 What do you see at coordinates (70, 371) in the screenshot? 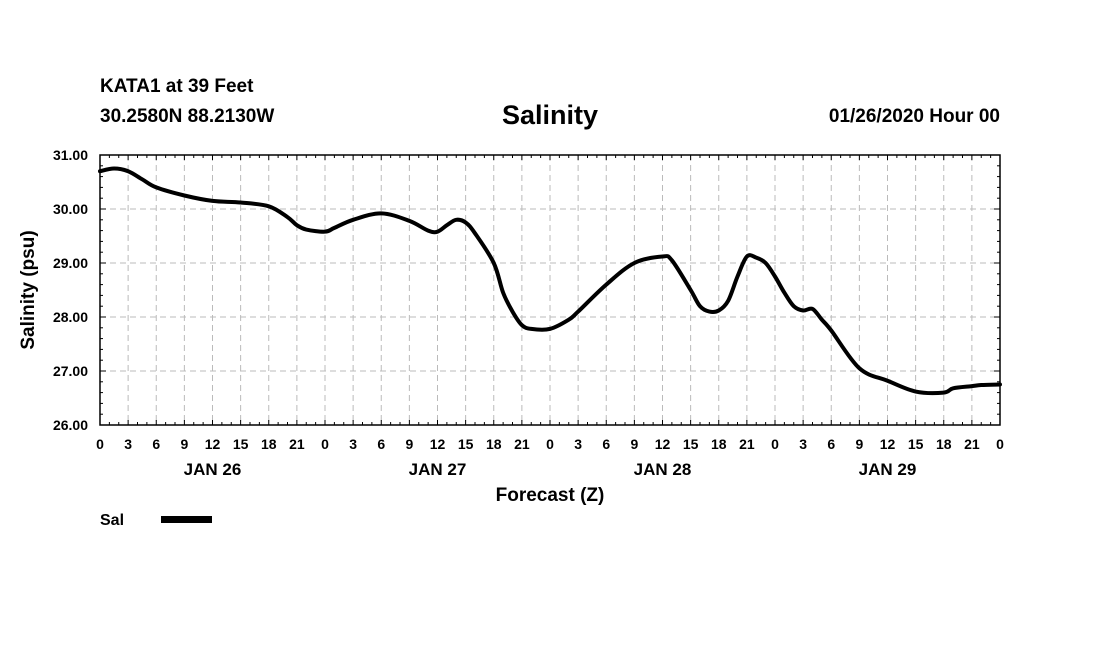
I see `y-tick-label: 27.00` at bounding box center [70, 371].